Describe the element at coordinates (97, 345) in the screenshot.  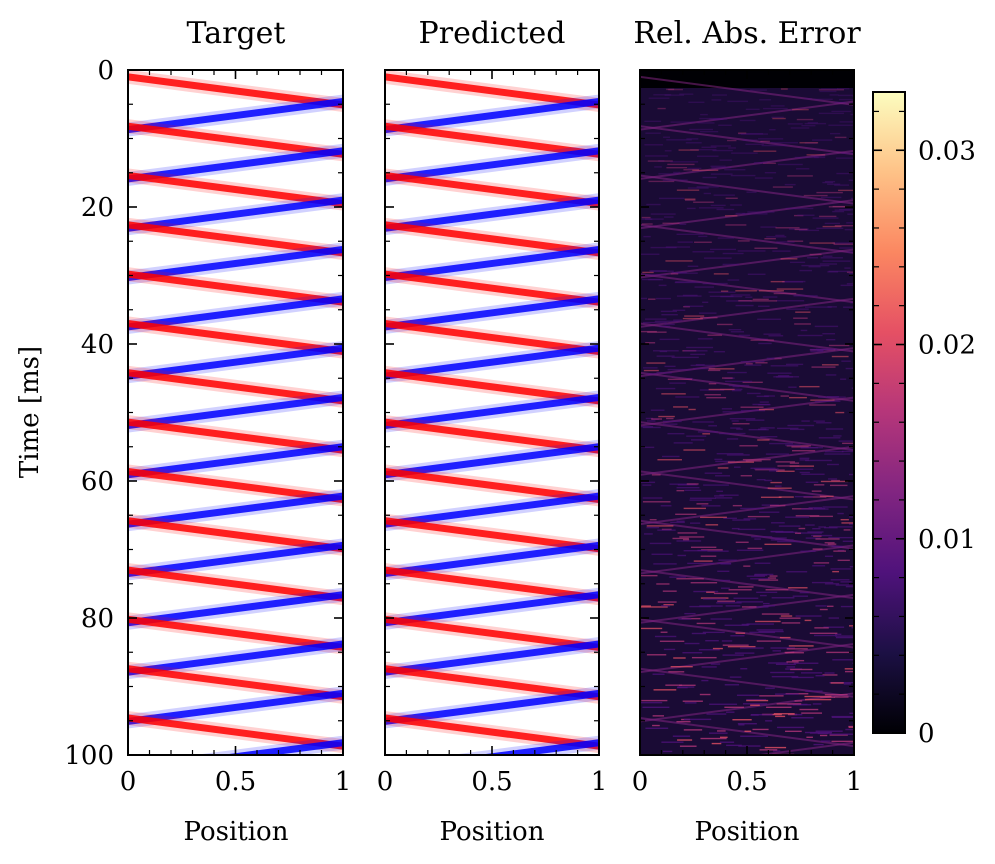
I see `y-tick-label: 40` at that location.